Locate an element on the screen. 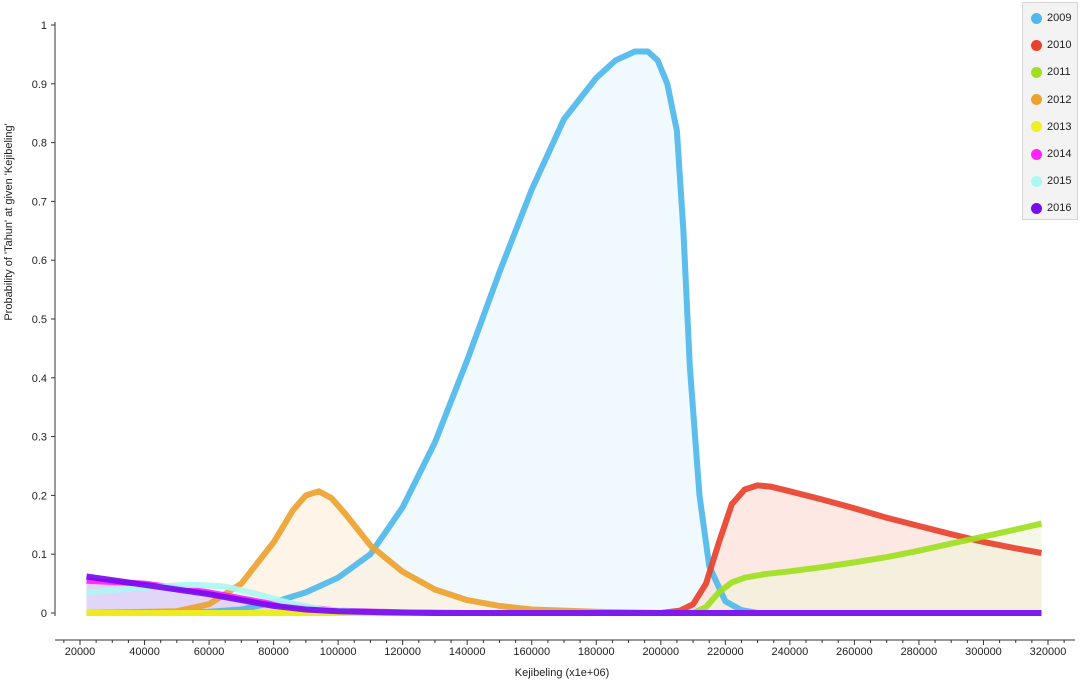 The image size is (1081, 680). y-tick-label: 0.9 is located at coordinates (39, 85).